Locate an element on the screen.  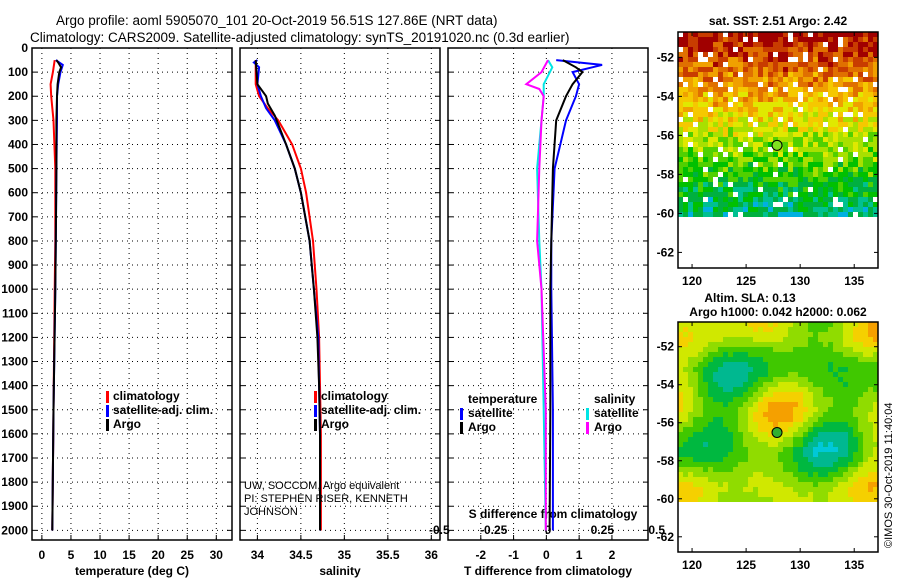
legend-label: climatology is located at coordinates (146, 396).